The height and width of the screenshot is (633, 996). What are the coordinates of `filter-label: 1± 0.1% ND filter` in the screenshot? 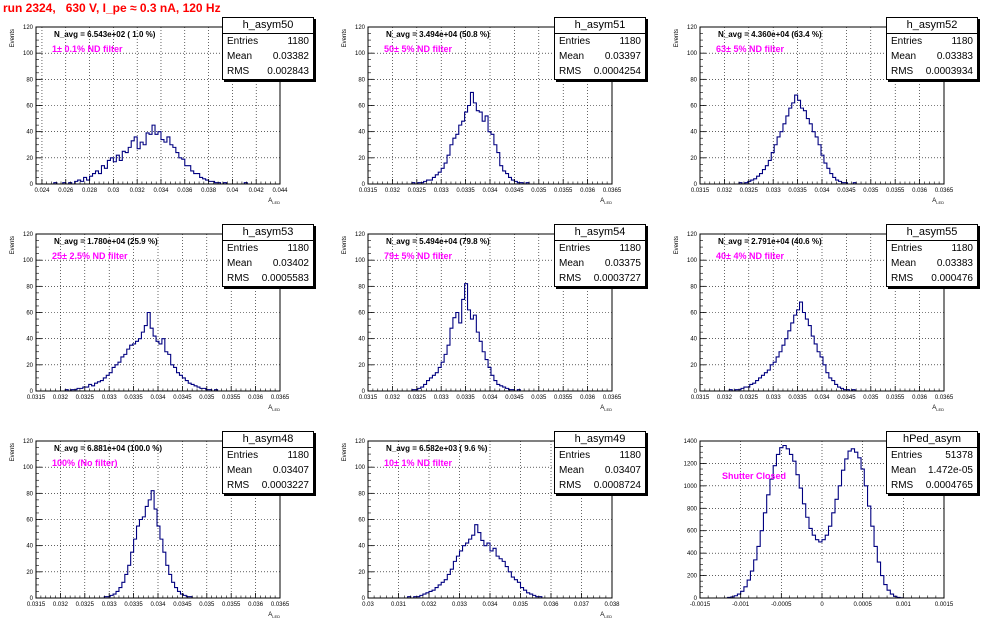 It's located at (87, 49).